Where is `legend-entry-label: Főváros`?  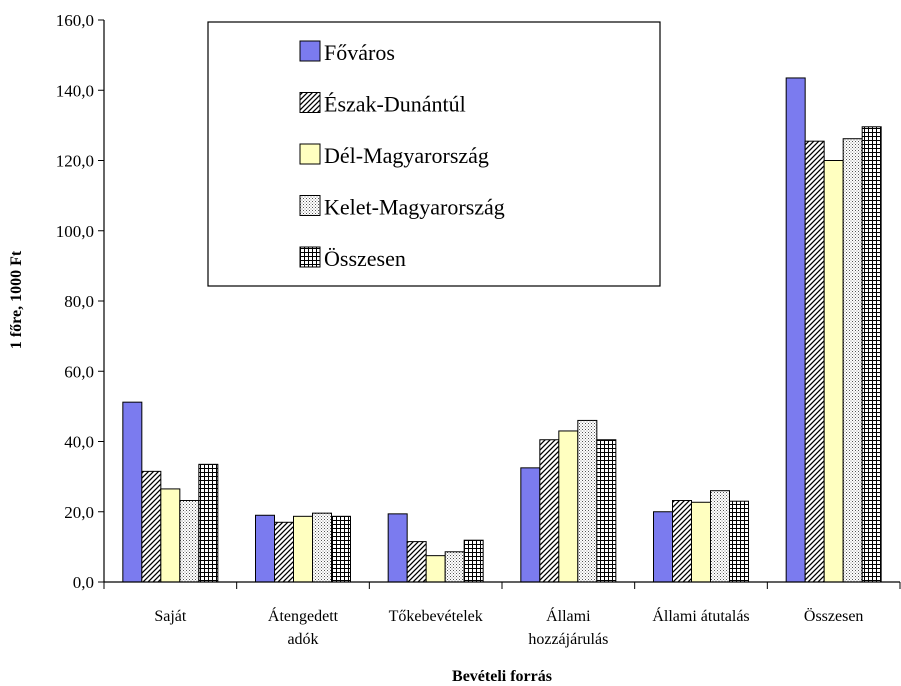
legend-entry-label: Főváros is located at coordinates (359, 52).